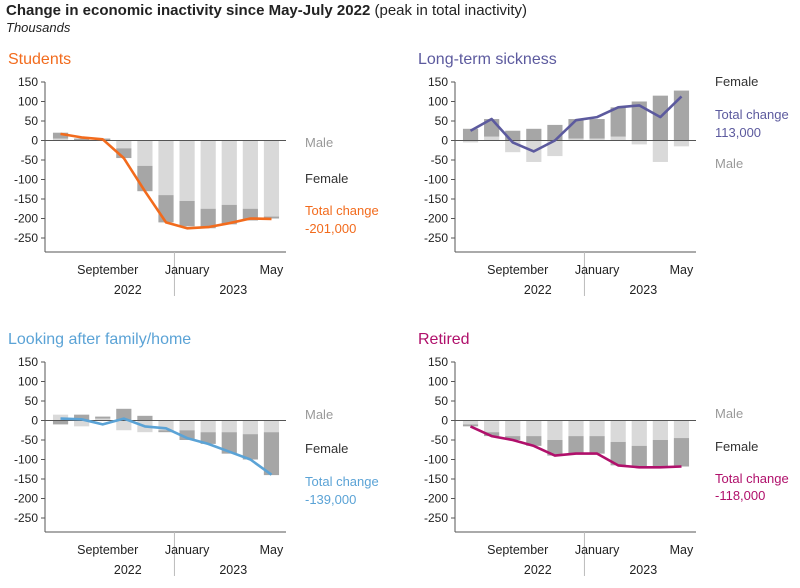  What do you see at coordinates (436, 219) in the screenshot?
I see `y-tick-label: -200` at bounding box center [436, 219].